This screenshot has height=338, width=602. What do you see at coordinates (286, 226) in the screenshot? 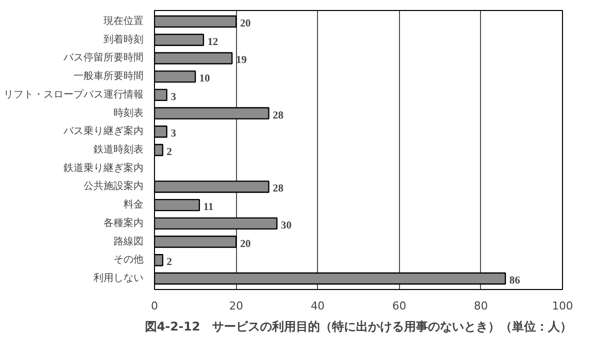
I see `data-label: 30` at bounding box center [286, 226].